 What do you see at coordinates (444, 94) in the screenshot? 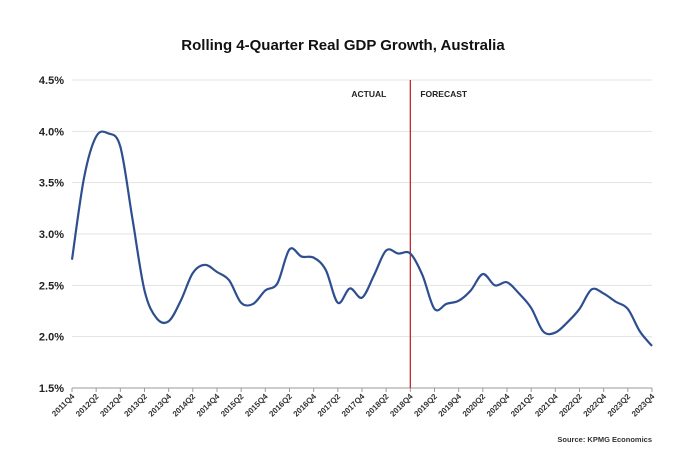
I see `forecast-label: FORECAST` at bounding box center [444, 94].